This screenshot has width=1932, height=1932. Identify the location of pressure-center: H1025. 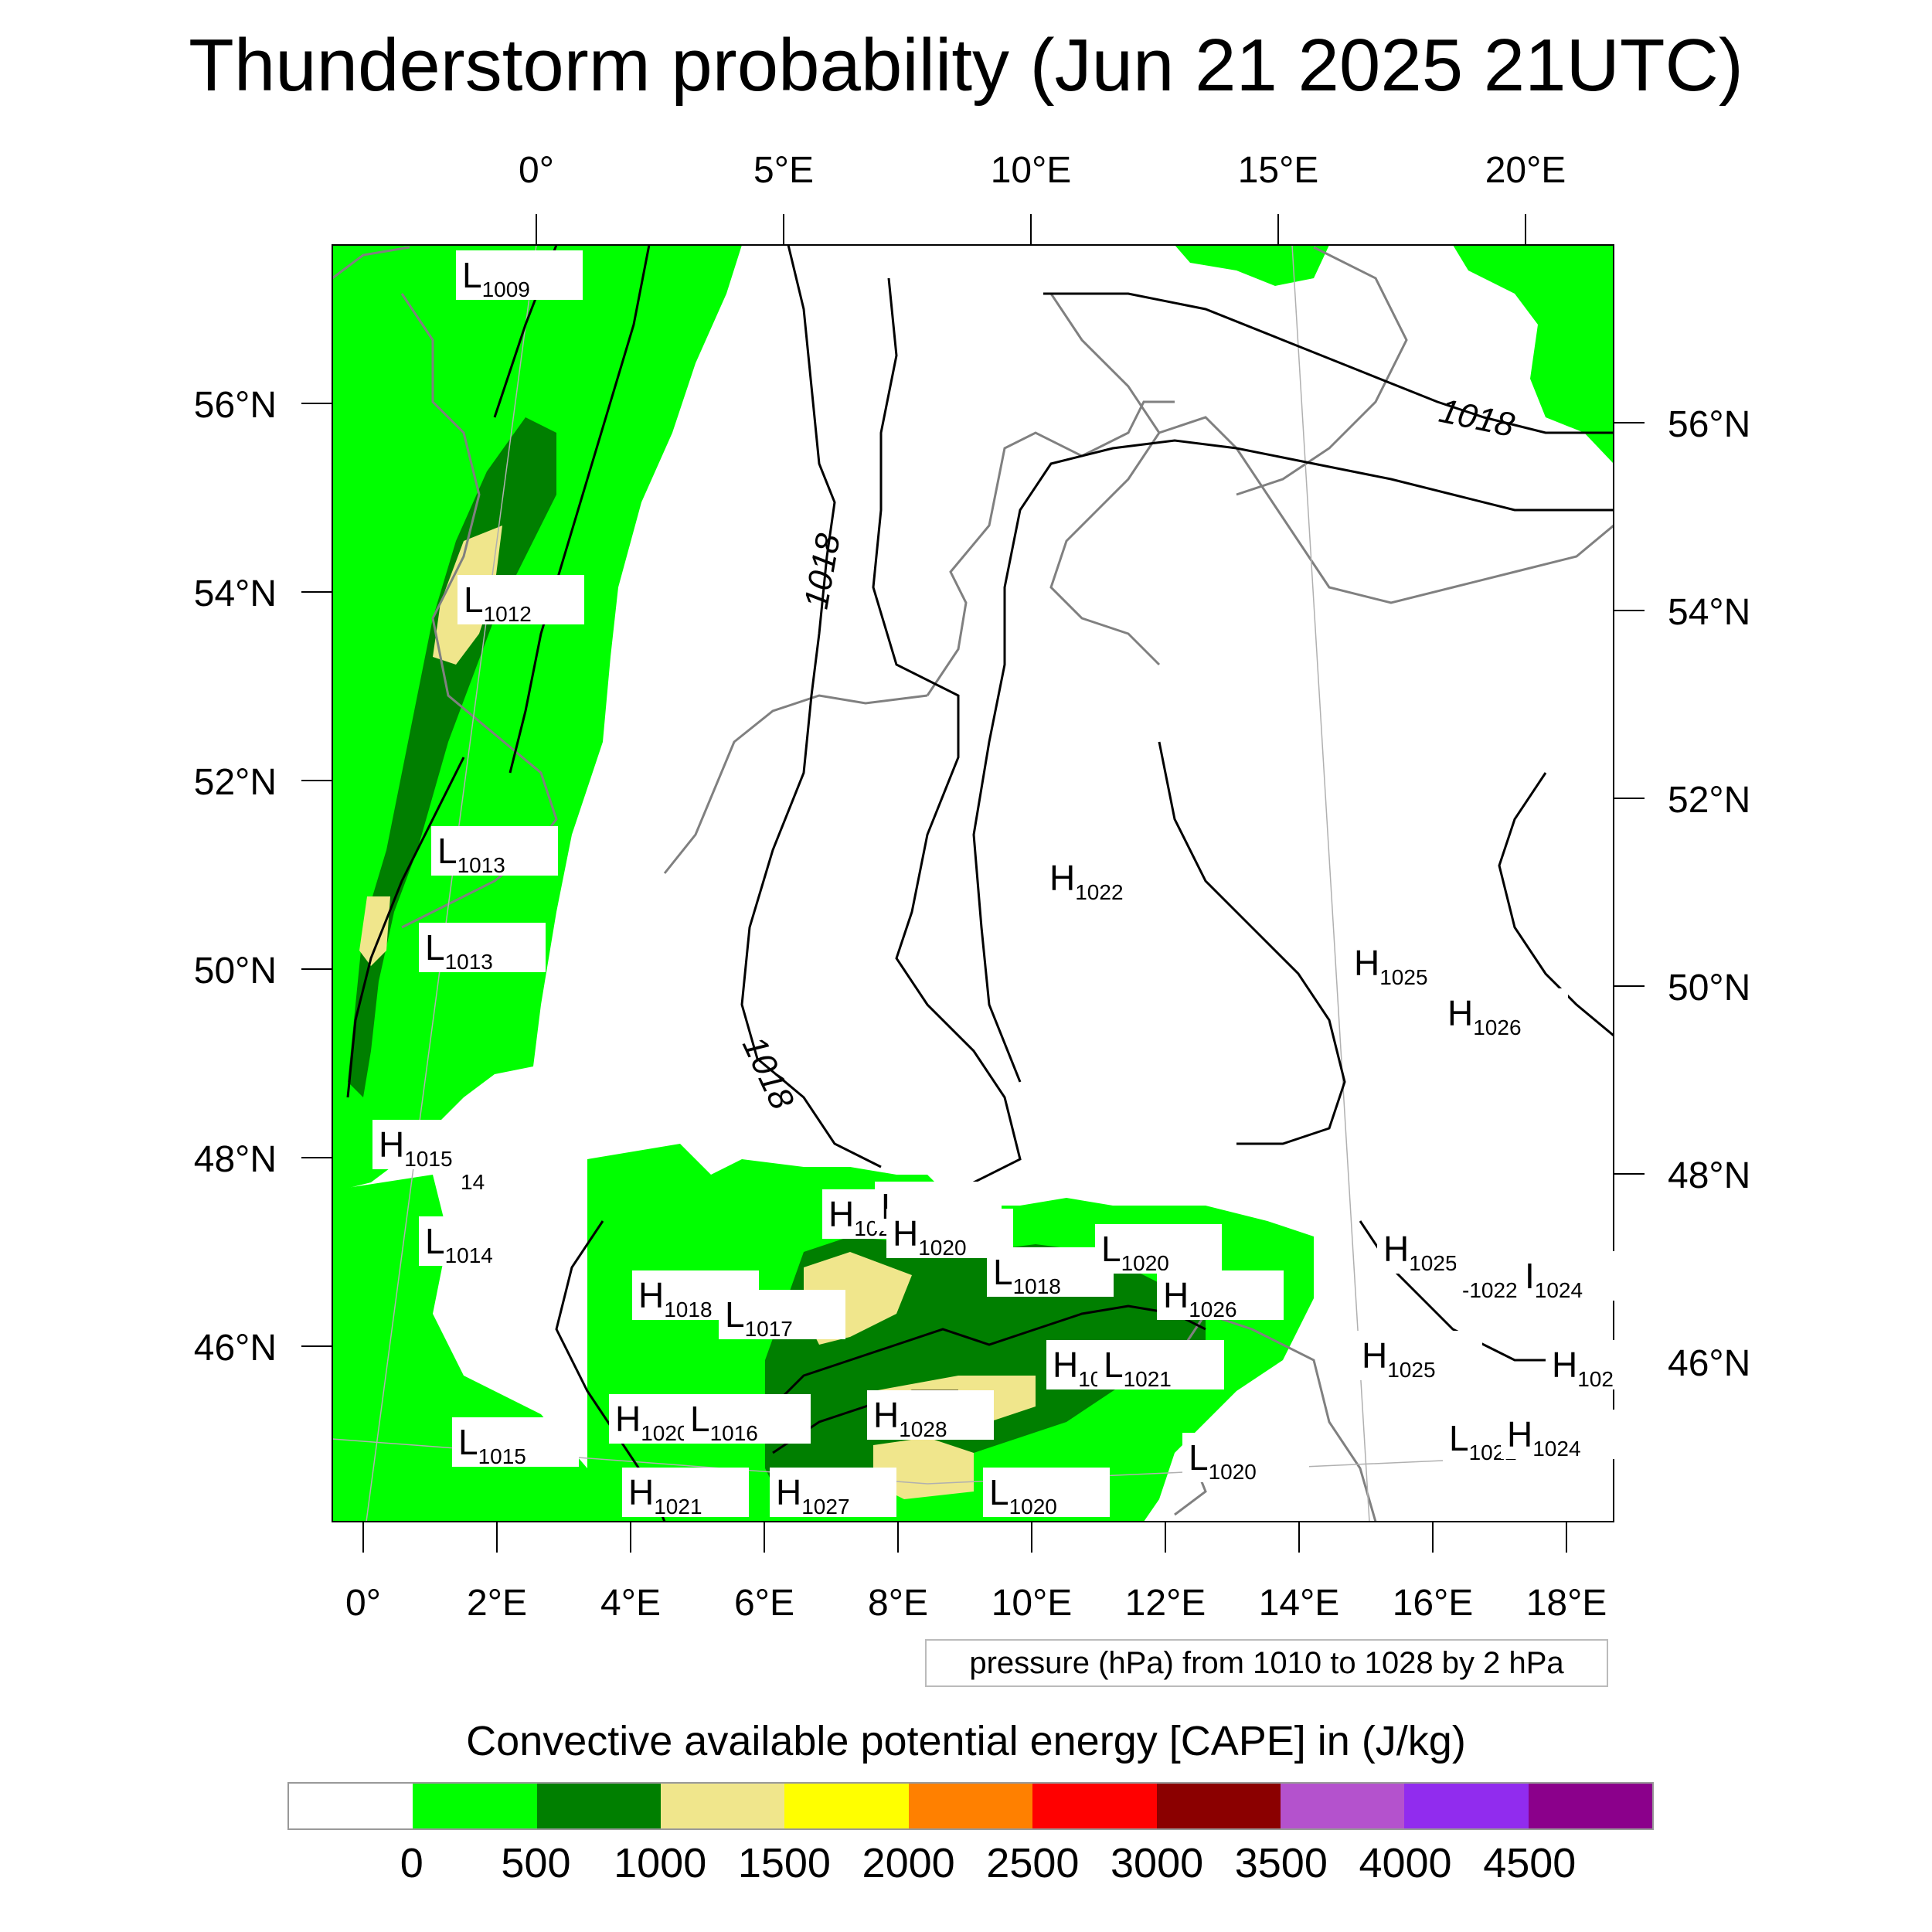
(1419, 1356).